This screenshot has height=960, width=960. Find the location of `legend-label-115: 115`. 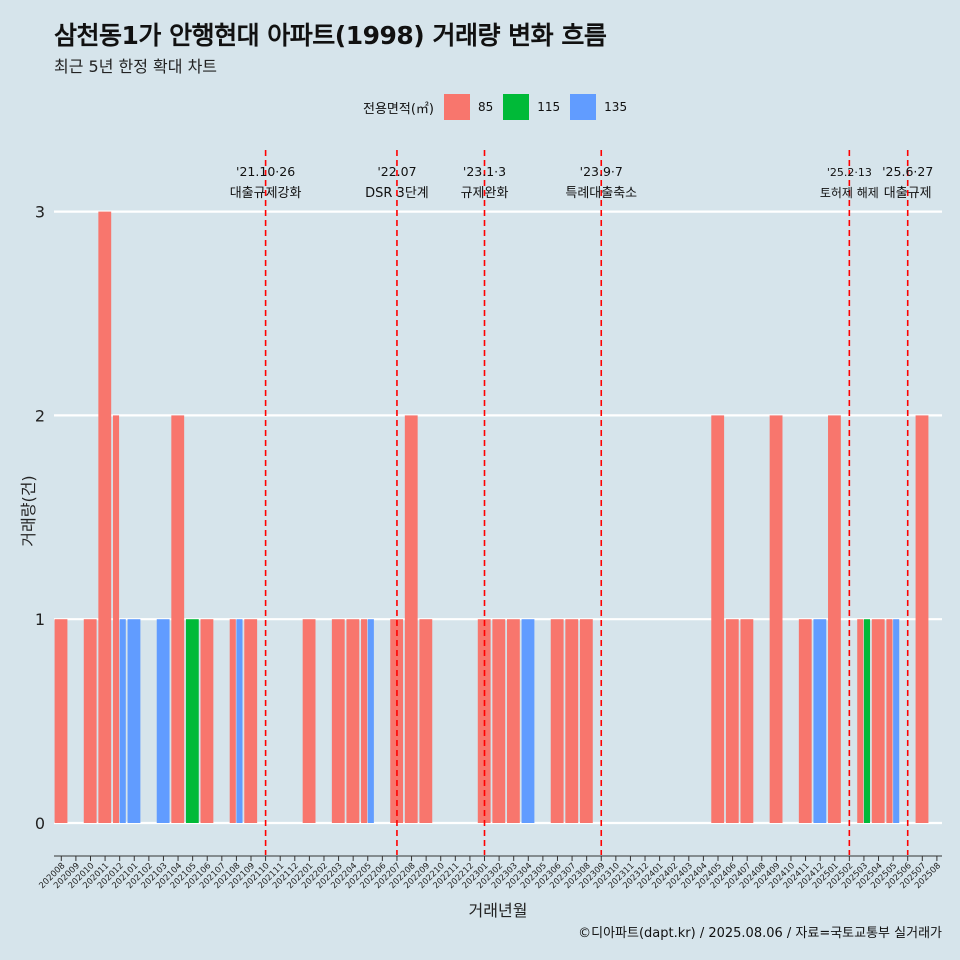

legend-label-115: 115 is located at coordinates (549, 107).